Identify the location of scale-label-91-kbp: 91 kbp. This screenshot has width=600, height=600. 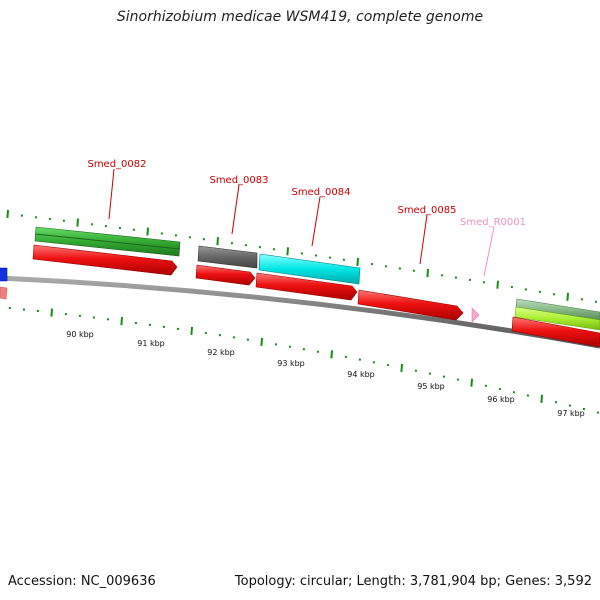
(151, 343).